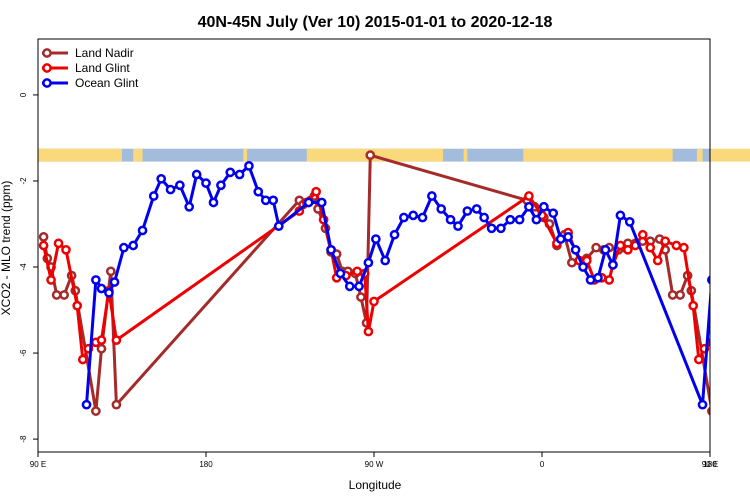  Describe the element at coordinates (206, 464) in the screenshot. I see `x-tick-label-1: 180` at that location.